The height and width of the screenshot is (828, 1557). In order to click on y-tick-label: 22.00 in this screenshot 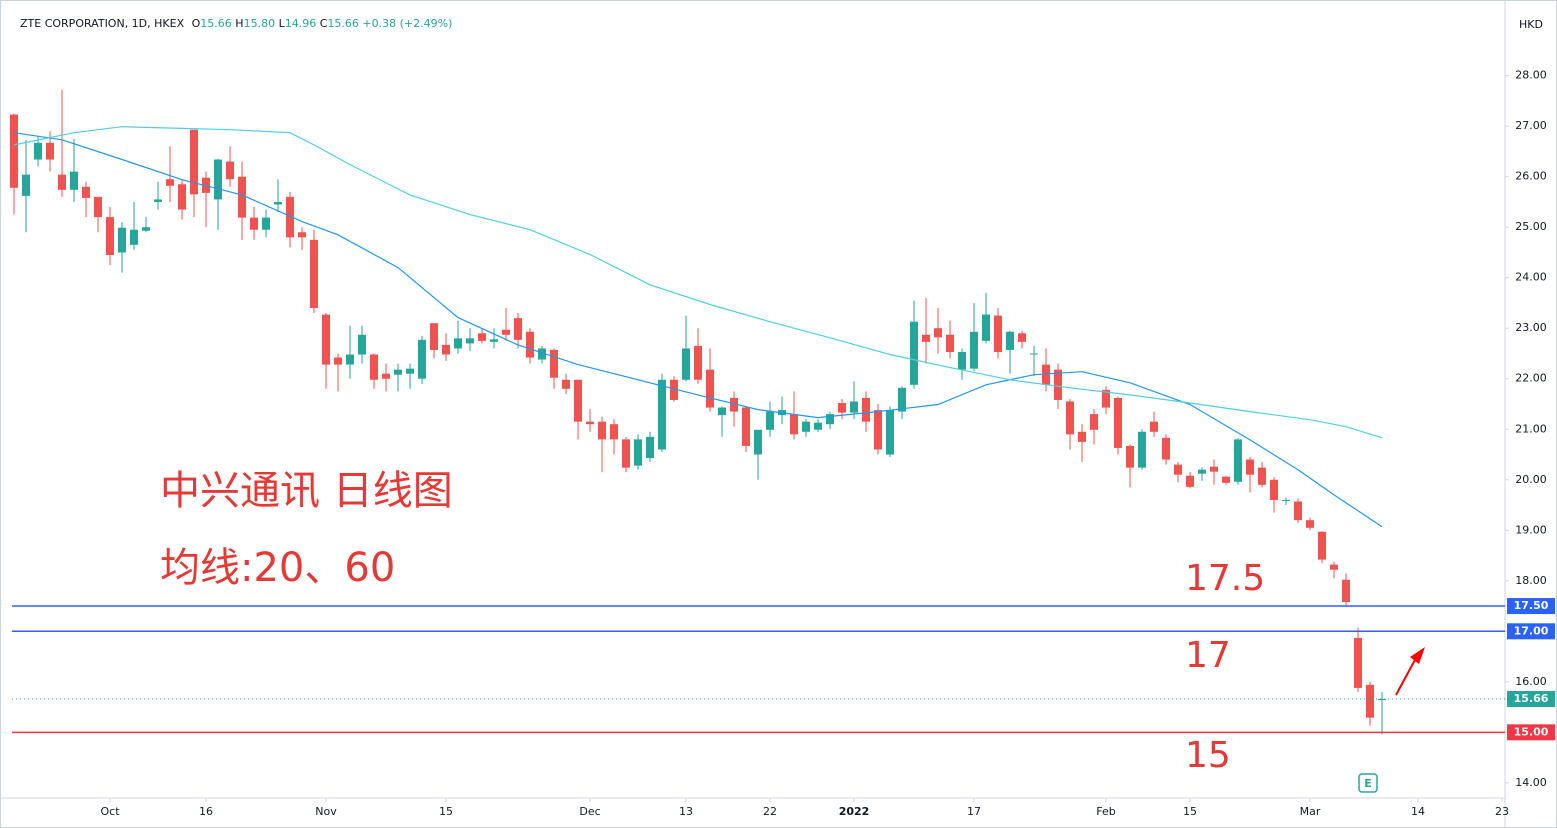, I will do `click(1531, 378)`.